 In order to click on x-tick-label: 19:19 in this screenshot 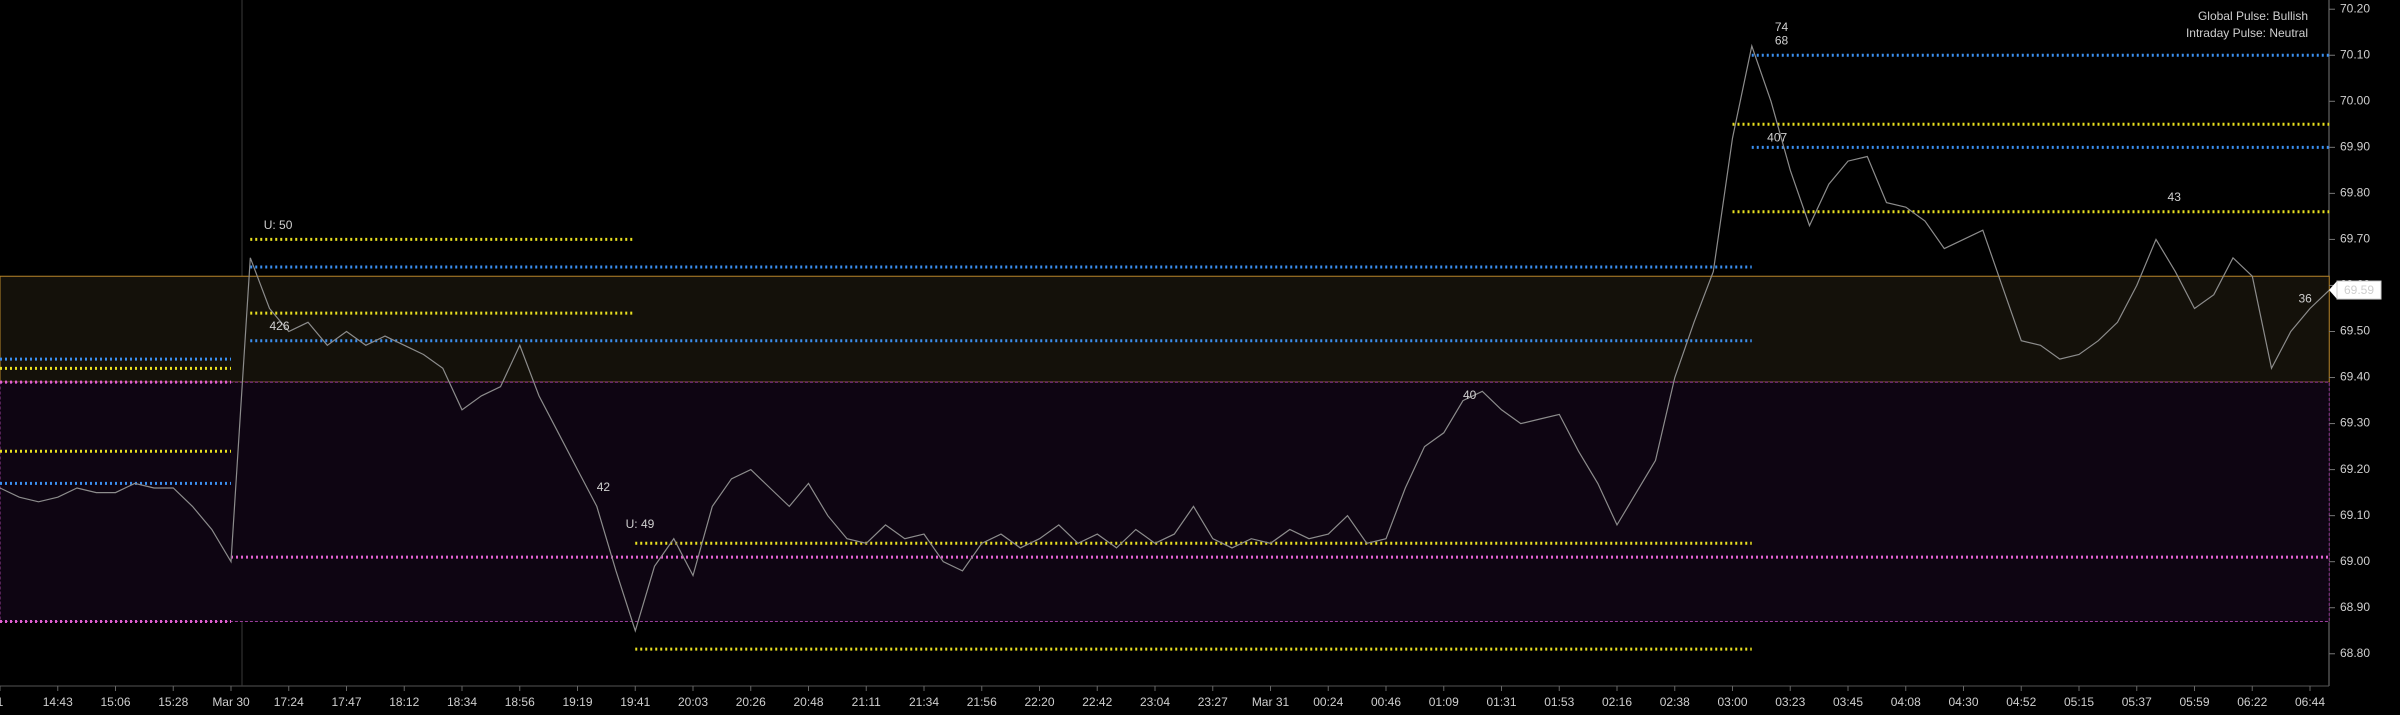, I will do `click(577, 702)`.